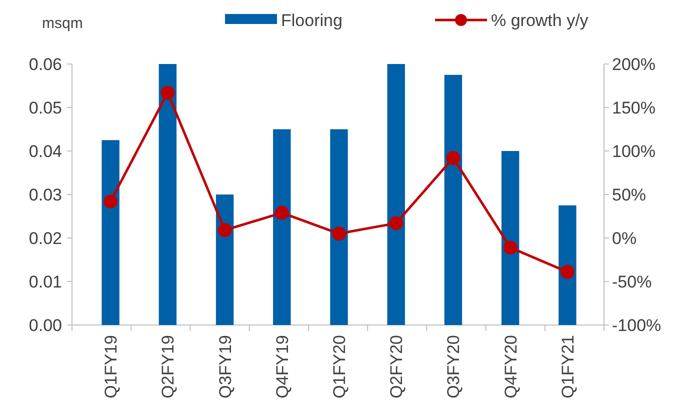  What do you see at coordinates (45, 194) in the screenshot?
I see `y-tick-label: 0.03` at bounding box center [45, 194].